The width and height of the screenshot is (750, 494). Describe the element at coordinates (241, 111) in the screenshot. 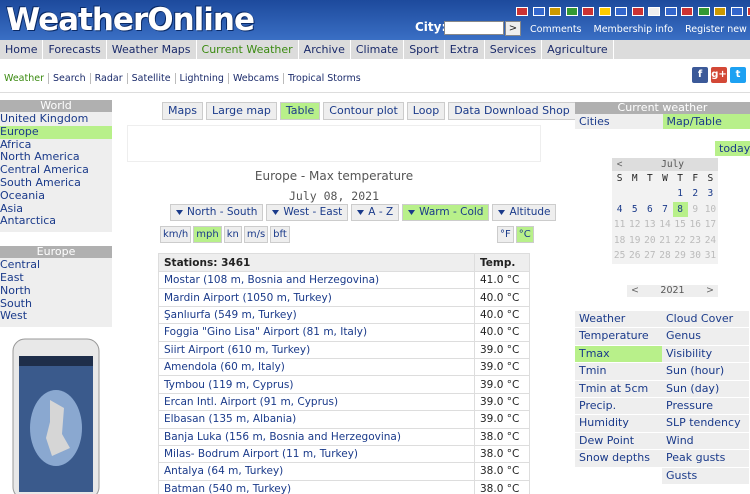

I see `tab: Large map` at that location.